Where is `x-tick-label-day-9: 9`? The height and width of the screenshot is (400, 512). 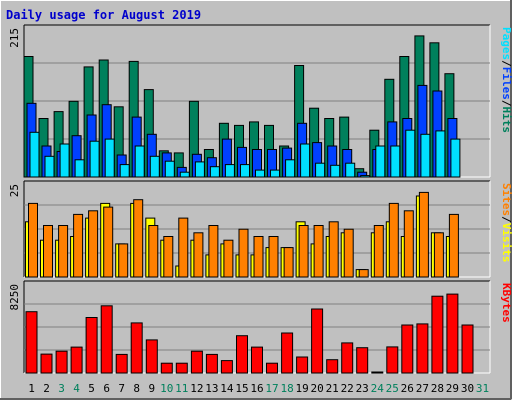 x-tick-label-day-9: 9 is located at coordinates (151, 388).